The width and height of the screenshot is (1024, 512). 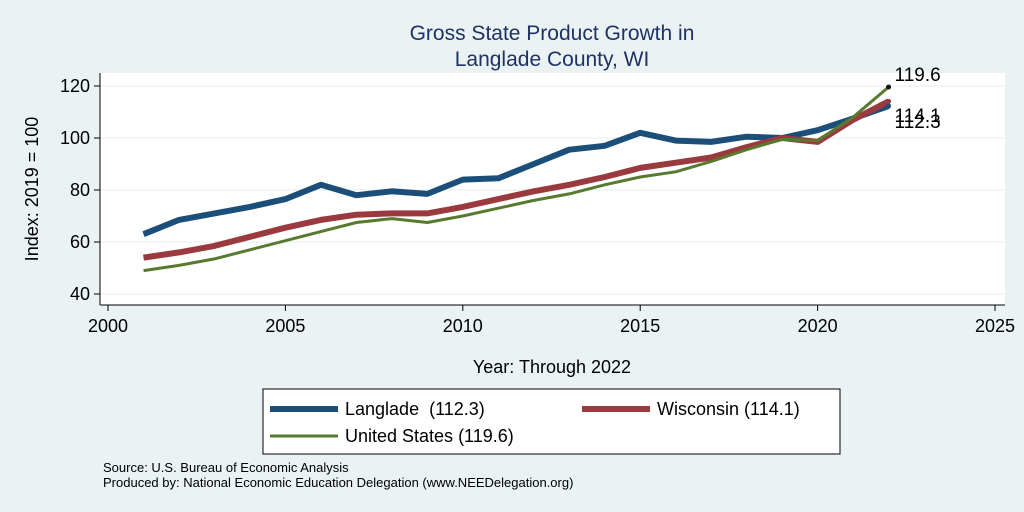 I want to click on y-tick-label: 120, so click(x=75, y=86).